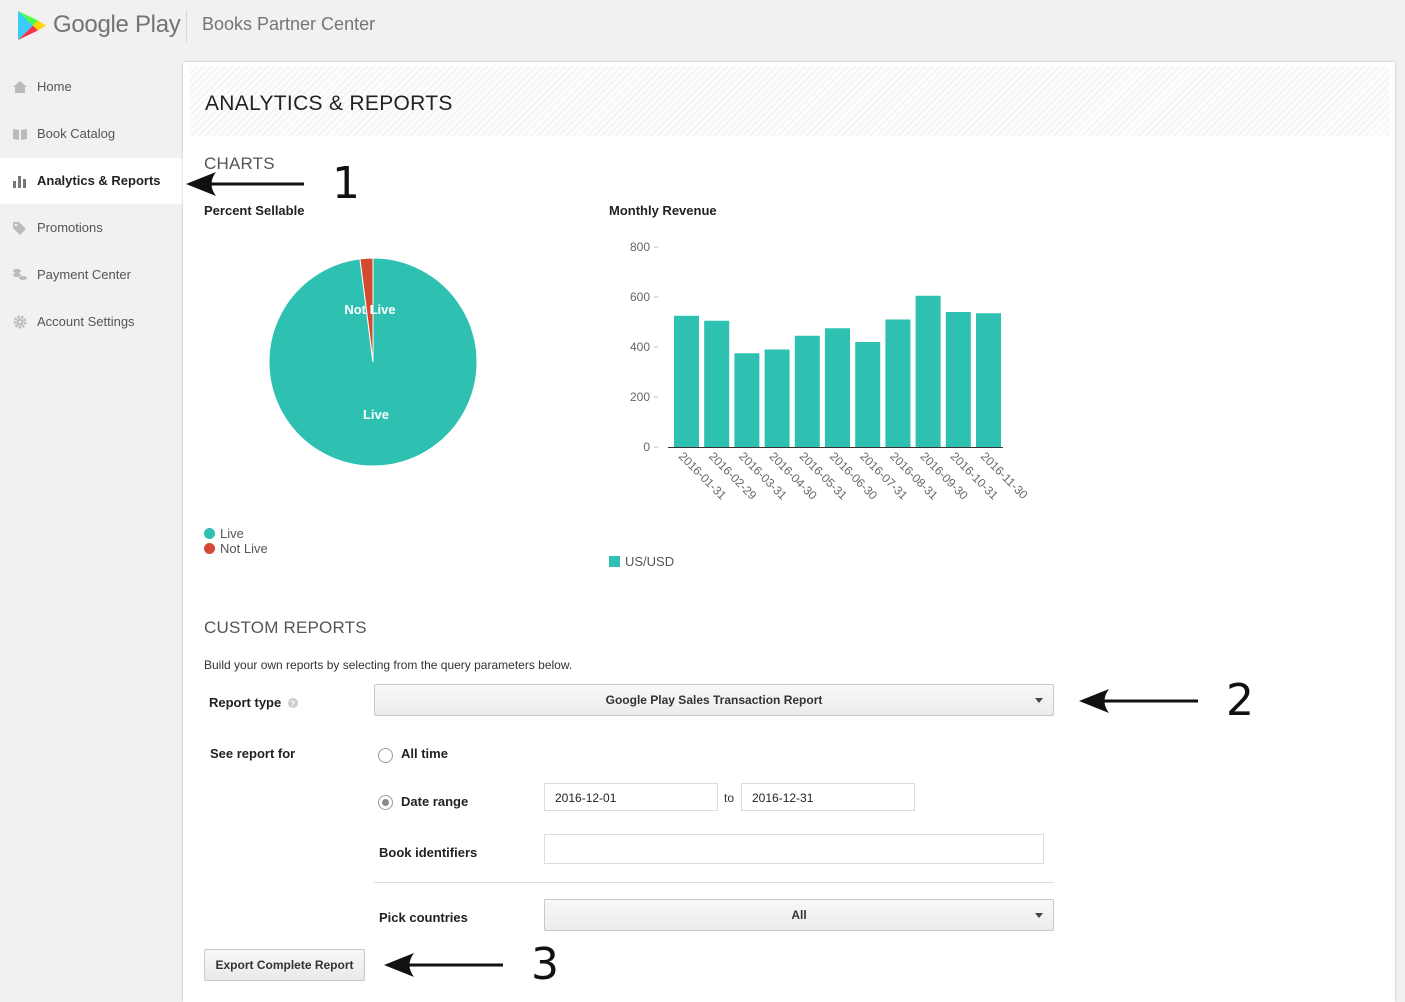 This screenshot has width=1405, height=1002. I want to click on pie-chart: Live Not Live, so click(373, 362).